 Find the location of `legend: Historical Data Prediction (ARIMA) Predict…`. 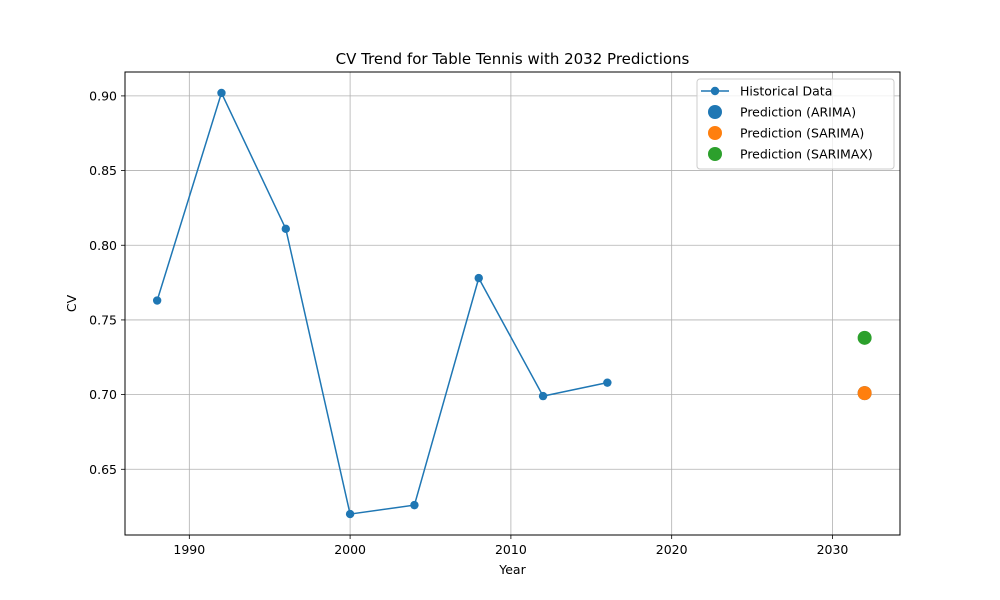

legend: Historical Data Prediction (ARIMA) Predict… is located at coordinates (795, 124).